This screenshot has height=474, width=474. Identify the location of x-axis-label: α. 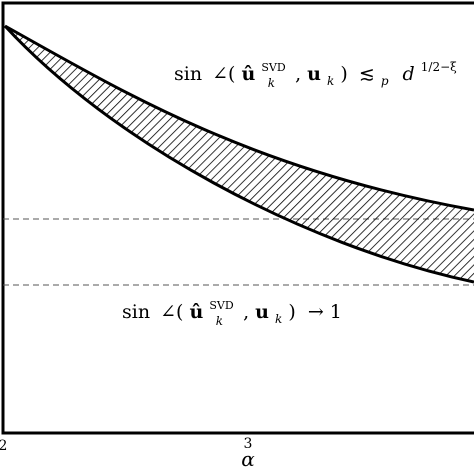
(248, 459).